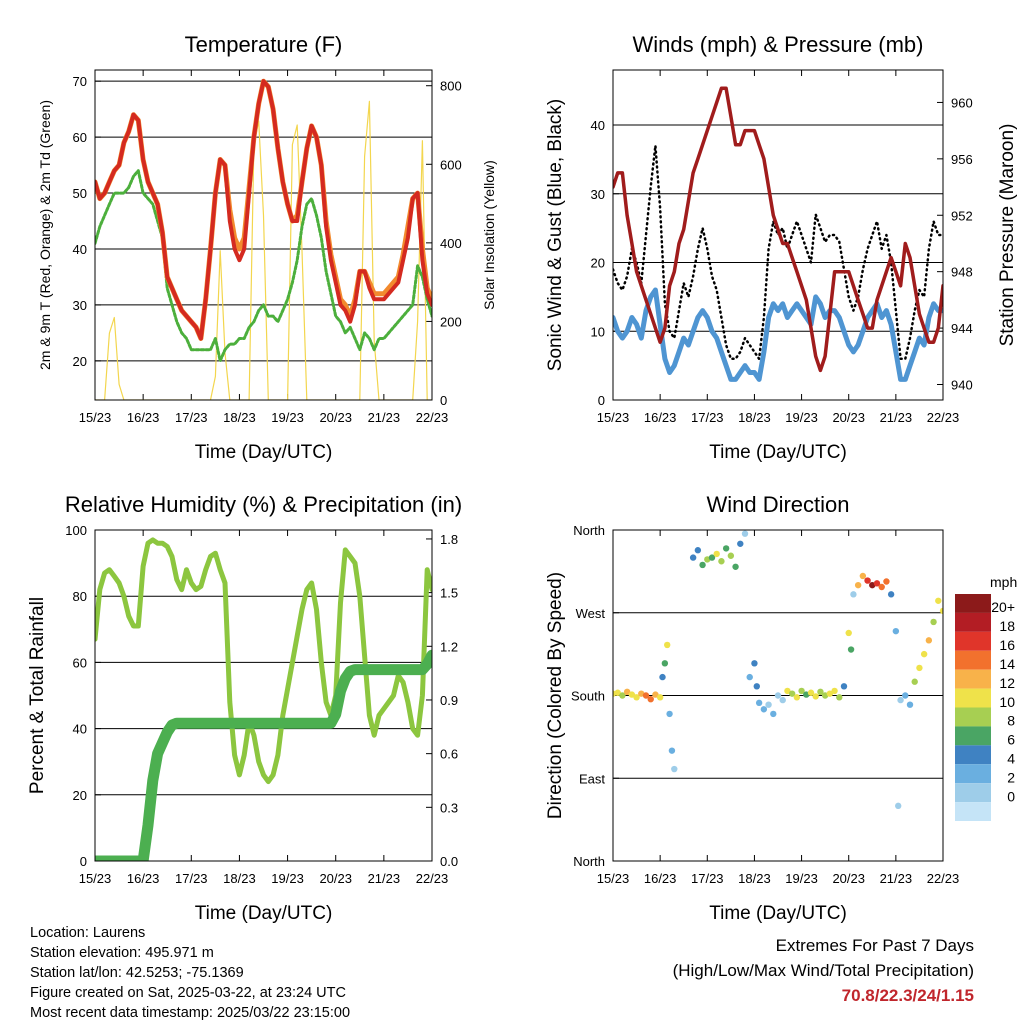  What do you see at coordinates (598, 194) in the screenshot?
I see `winds-ytick-label: 30` at bounding box center [598, 194].